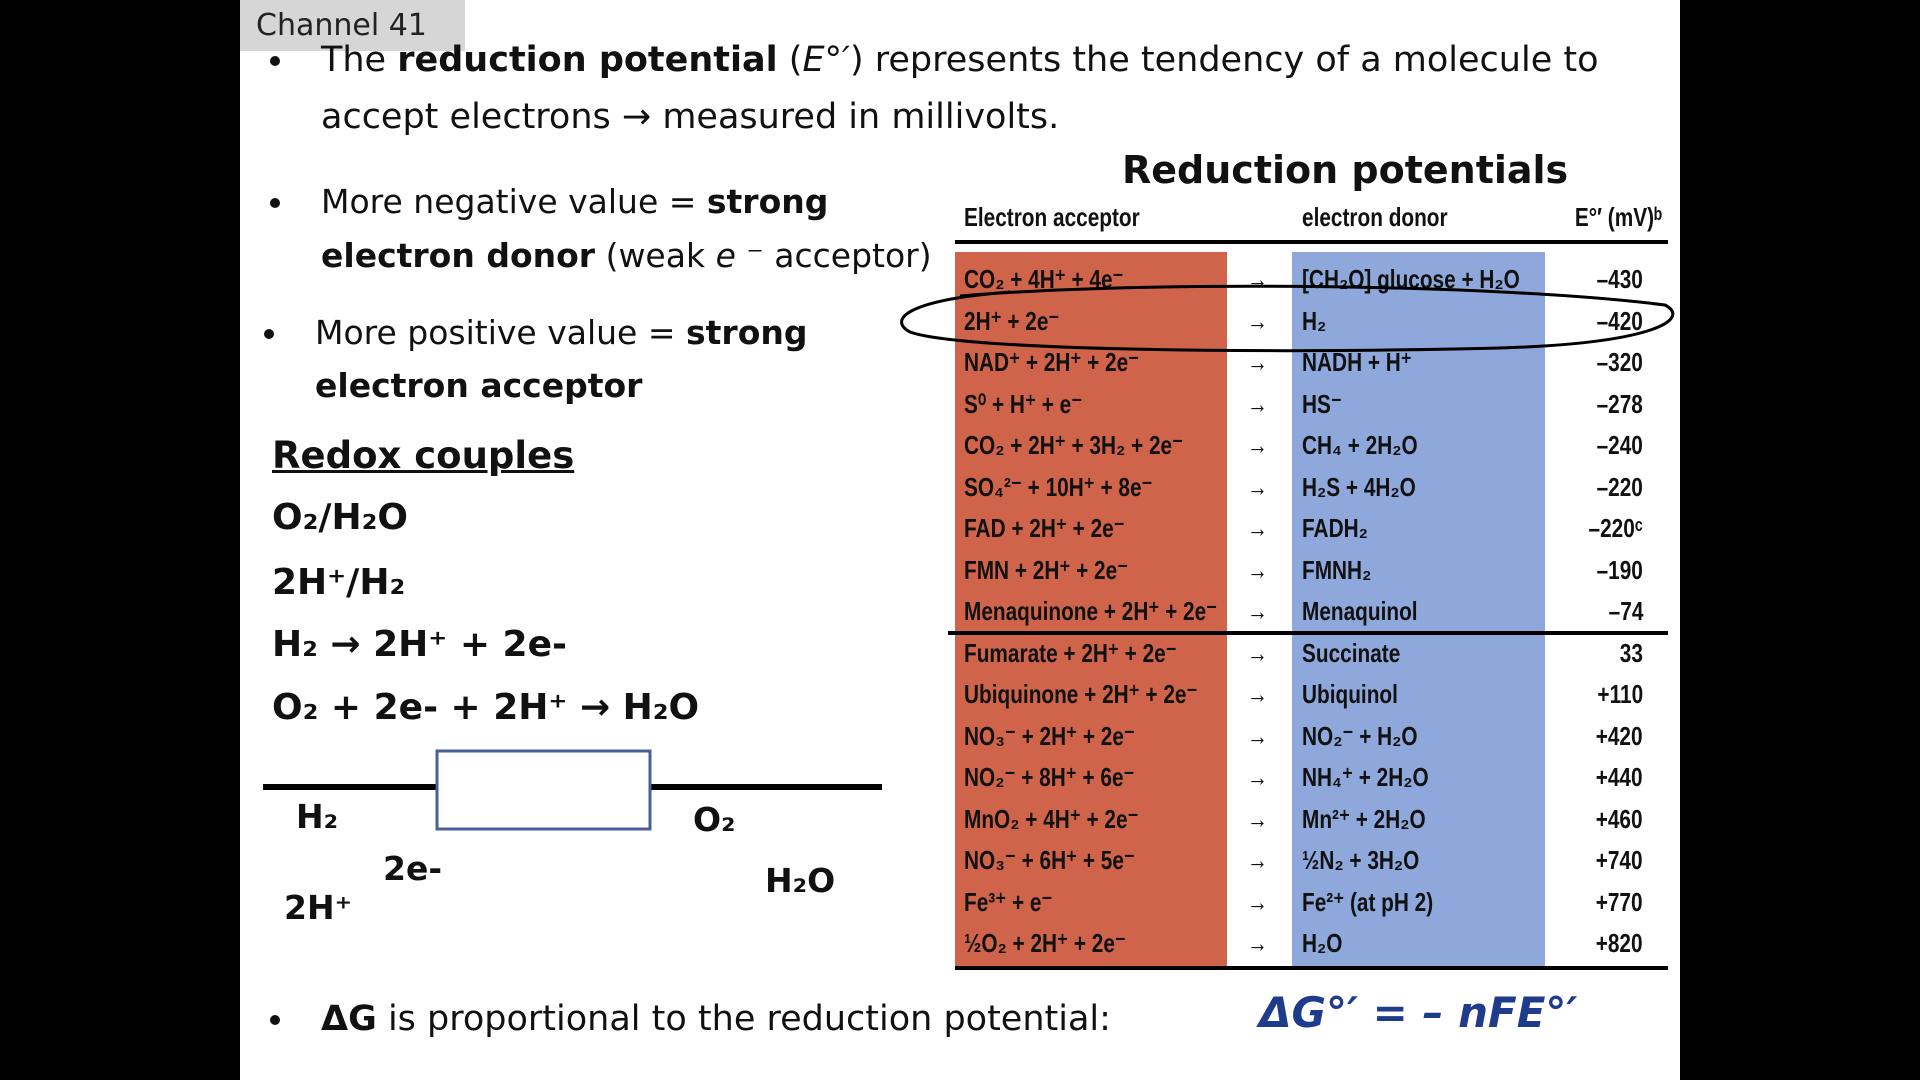 Image resolution: width=1920 pixels, height=1080 pixels. What do you see at coordinates (1619, 860) in the screenshot?
I see `potential-cell: +740` at bounding box center [1619, 860].